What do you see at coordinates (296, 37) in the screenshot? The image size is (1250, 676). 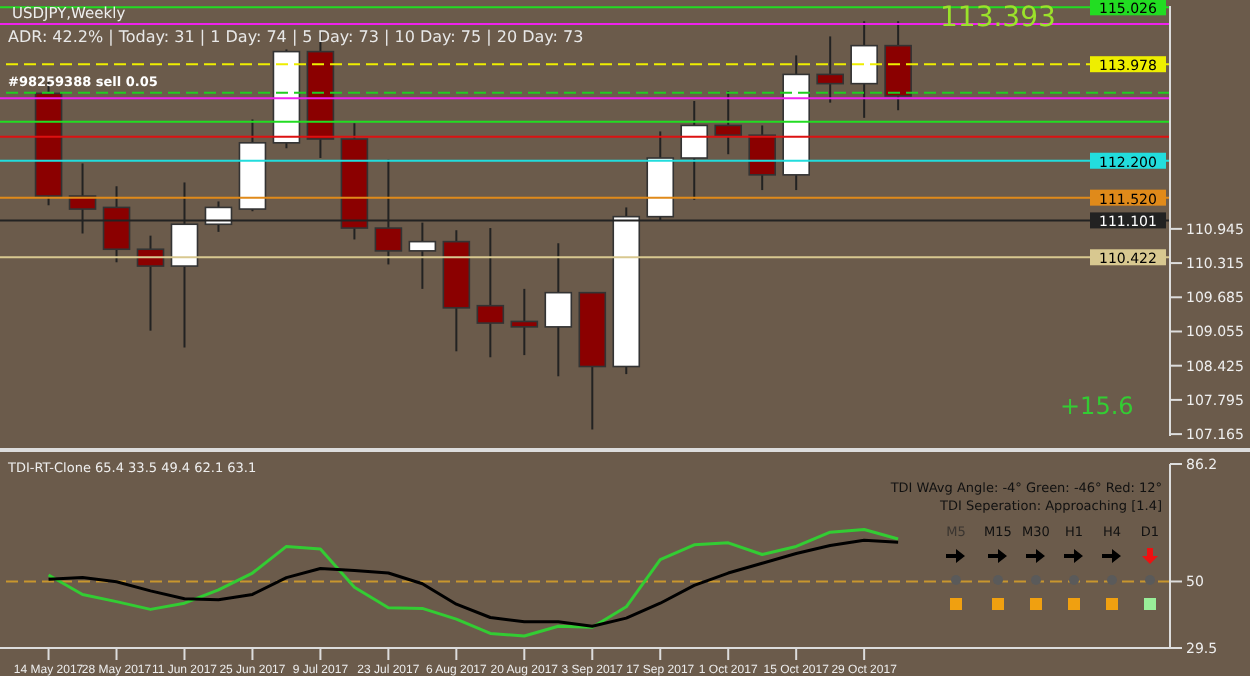 I see `annotation: ADR: 42.2% | Today: 31 | 1 Day: 74 | 5 Day: 73 | 10 Day: 75 | 20 Day: 73` at bounding box center [296, 37].